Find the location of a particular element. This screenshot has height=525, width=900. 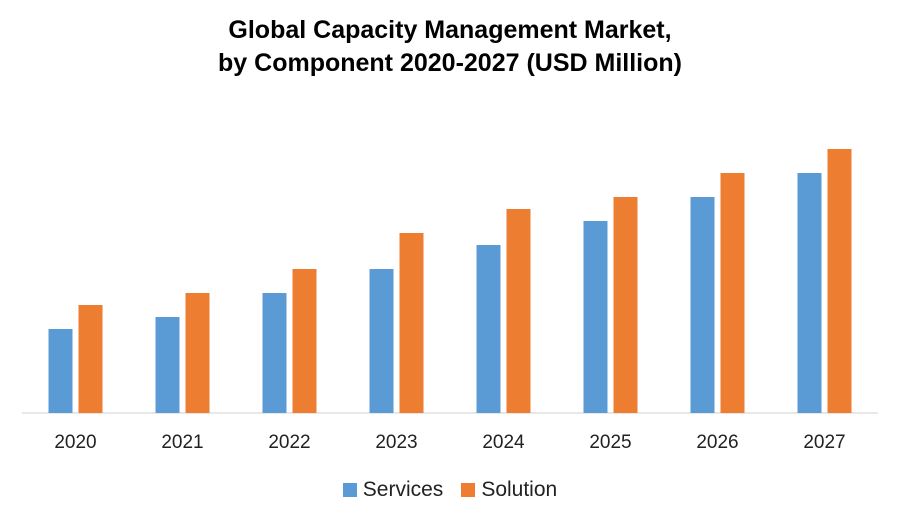

bar-services-2025 is located at coordinates (595, 317).